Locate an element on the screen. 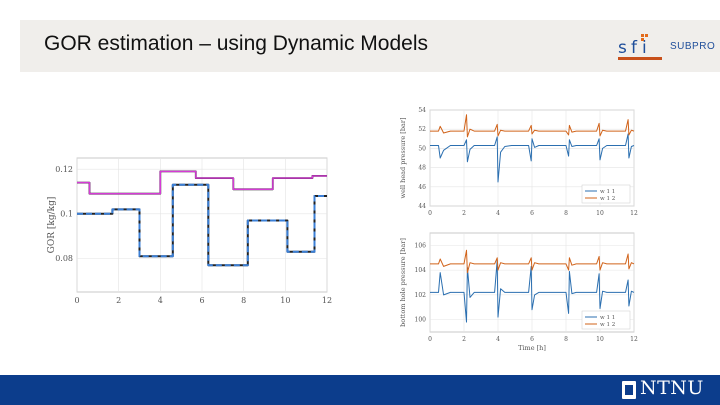 This screenshot has height=405, width=720. y-axis-label: GOR [kg/kg] is located at coordinates (52, 225).